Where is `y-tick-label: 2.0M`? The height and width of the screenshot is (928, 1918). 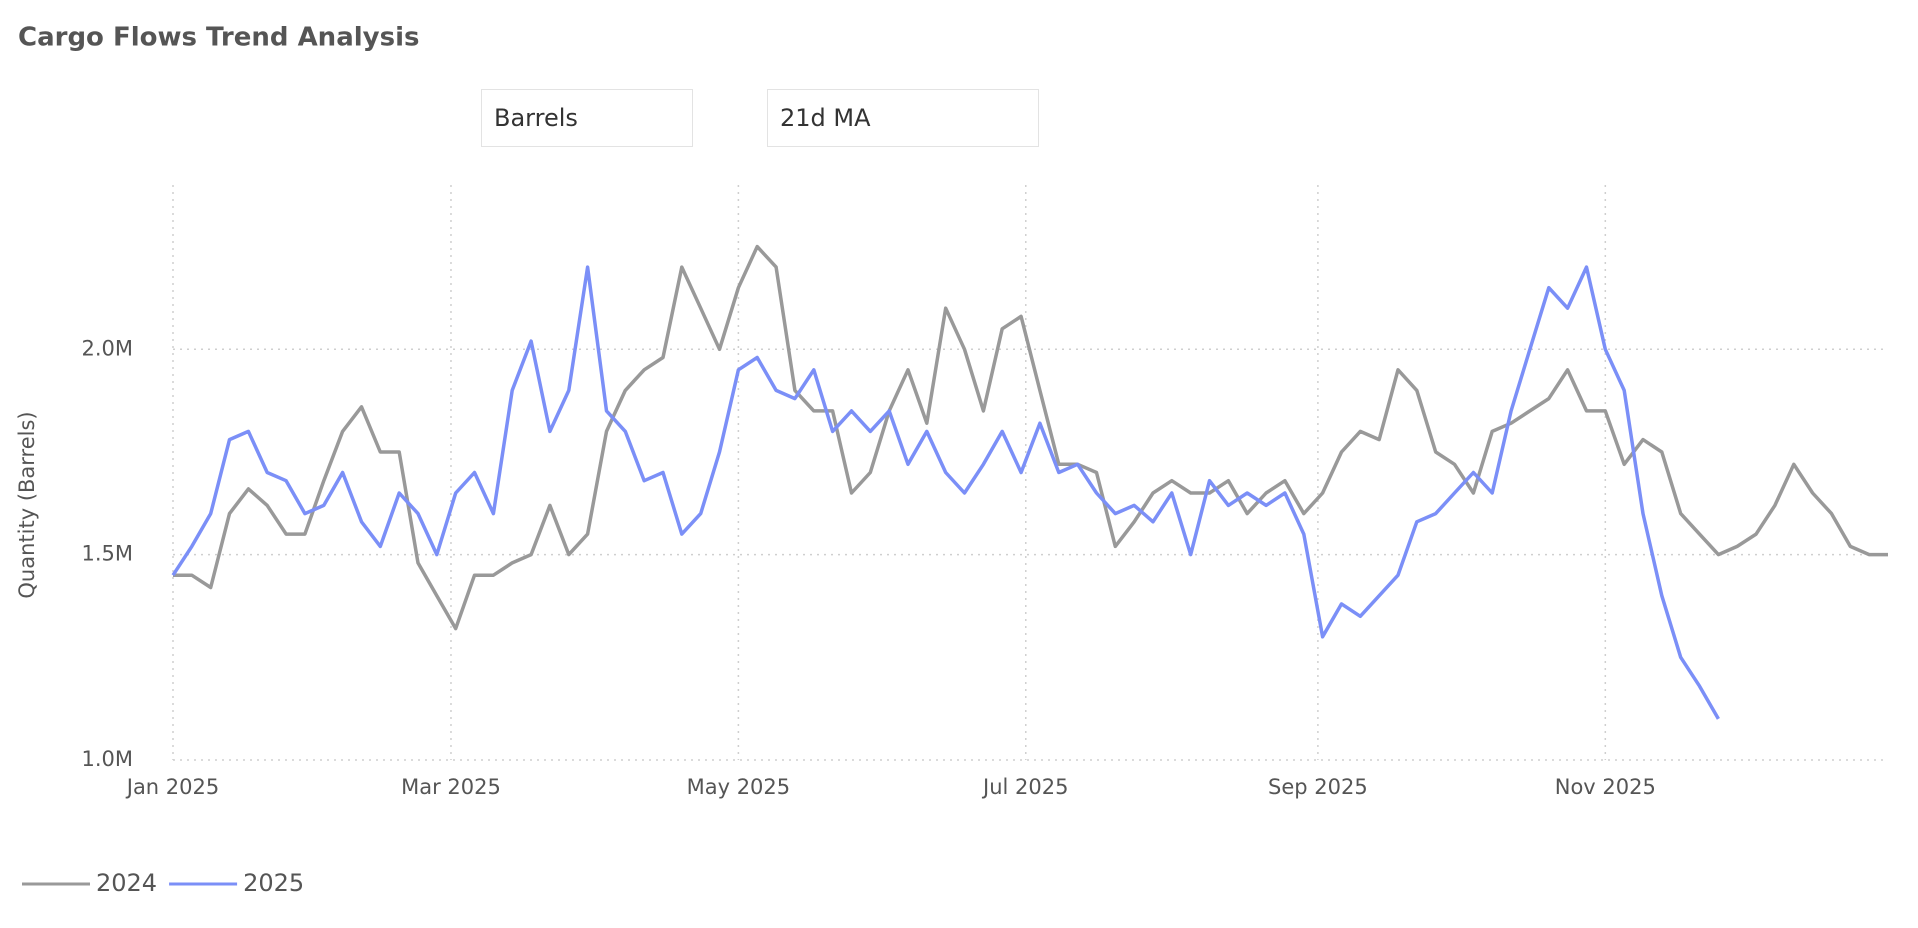 y-tick-label: 2.0M is located at coordinates (107, 348).